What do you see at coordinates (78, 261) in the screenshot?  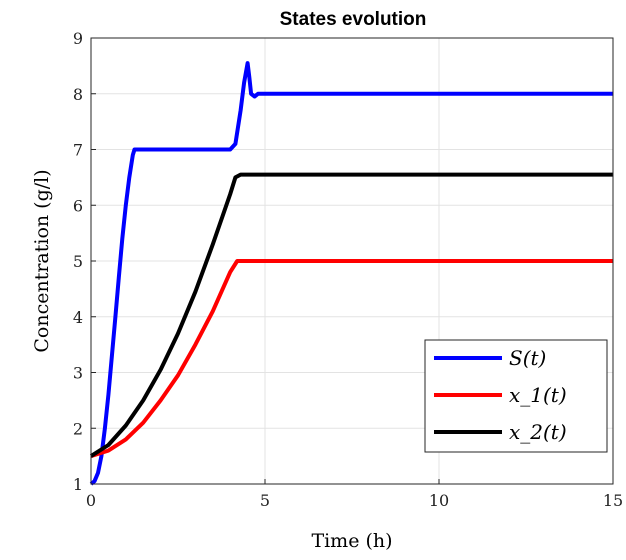 I see `y-tick-label-4: 5` at bounding box center [78, 261].